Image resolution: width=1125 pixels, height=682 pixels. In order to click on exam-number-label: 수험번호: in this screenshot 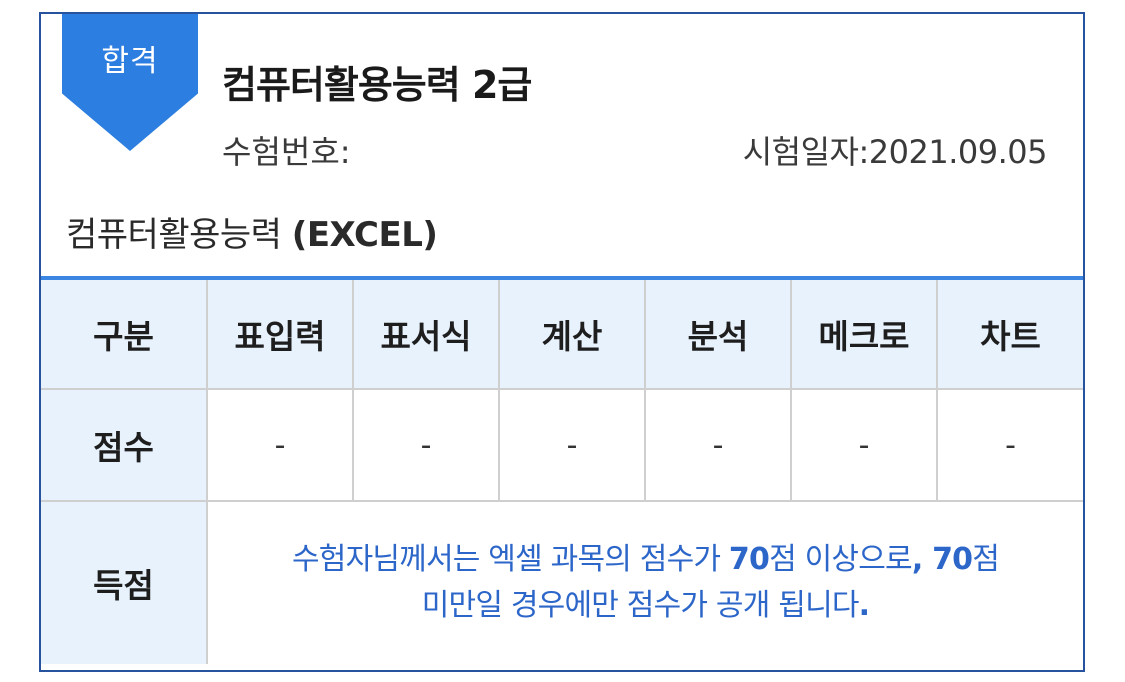, I will do `click(286, 152)`.